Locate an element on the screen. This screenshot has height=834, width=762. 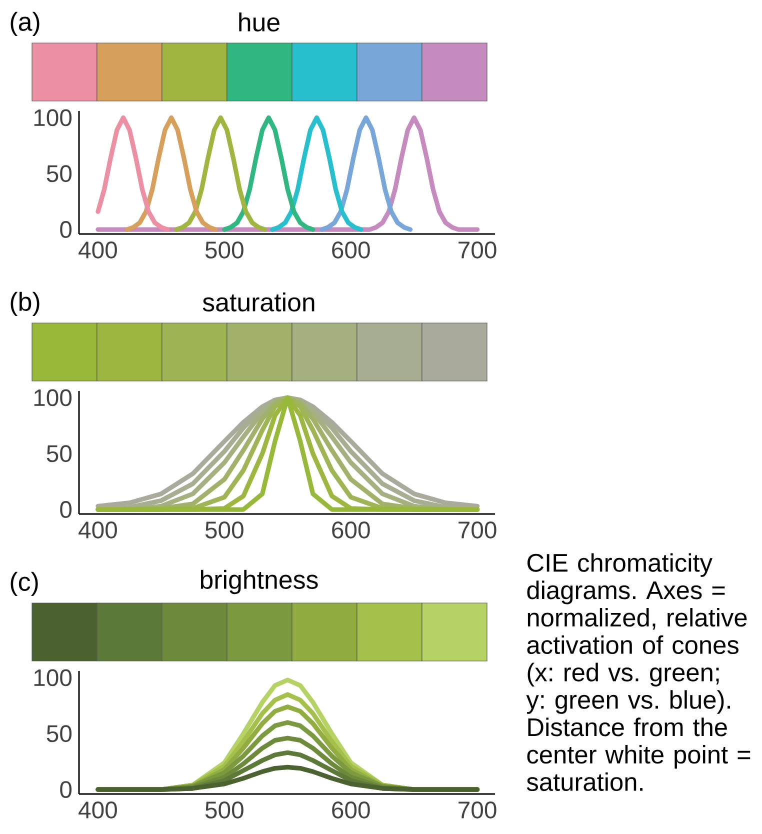
text: (c) is located at coordinates (24, 584).